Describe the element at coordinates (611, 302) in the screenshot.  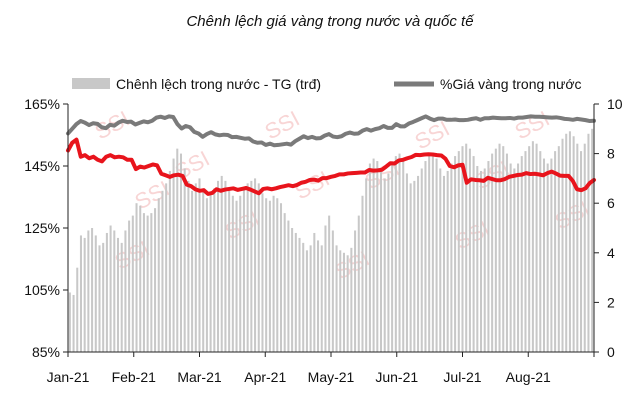
I see `right-tick-label: 2` at that location.